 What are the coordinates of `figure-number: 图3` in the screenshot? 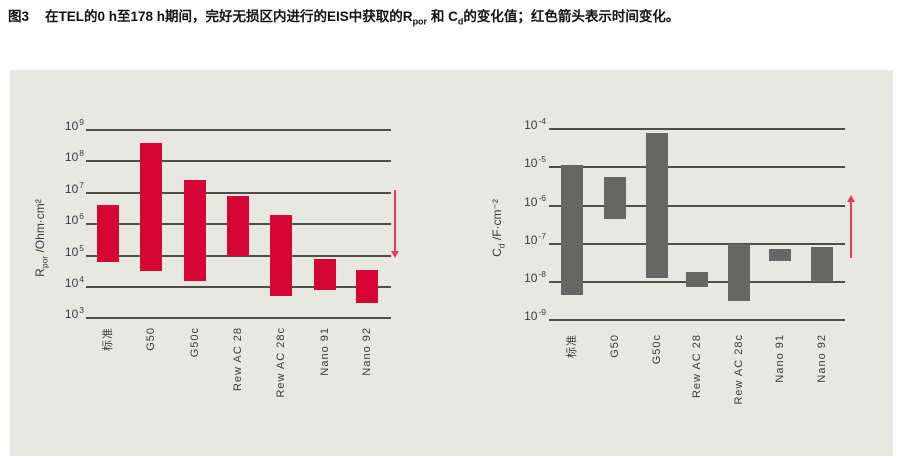 It's located at (19, 16).